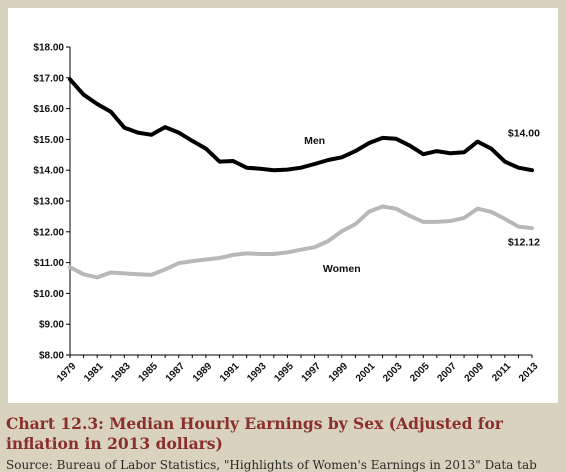 Image resolution: width=566 pixels, height=472 pixels. I want to click on x-tick-label: 1979, so click(67, 373).